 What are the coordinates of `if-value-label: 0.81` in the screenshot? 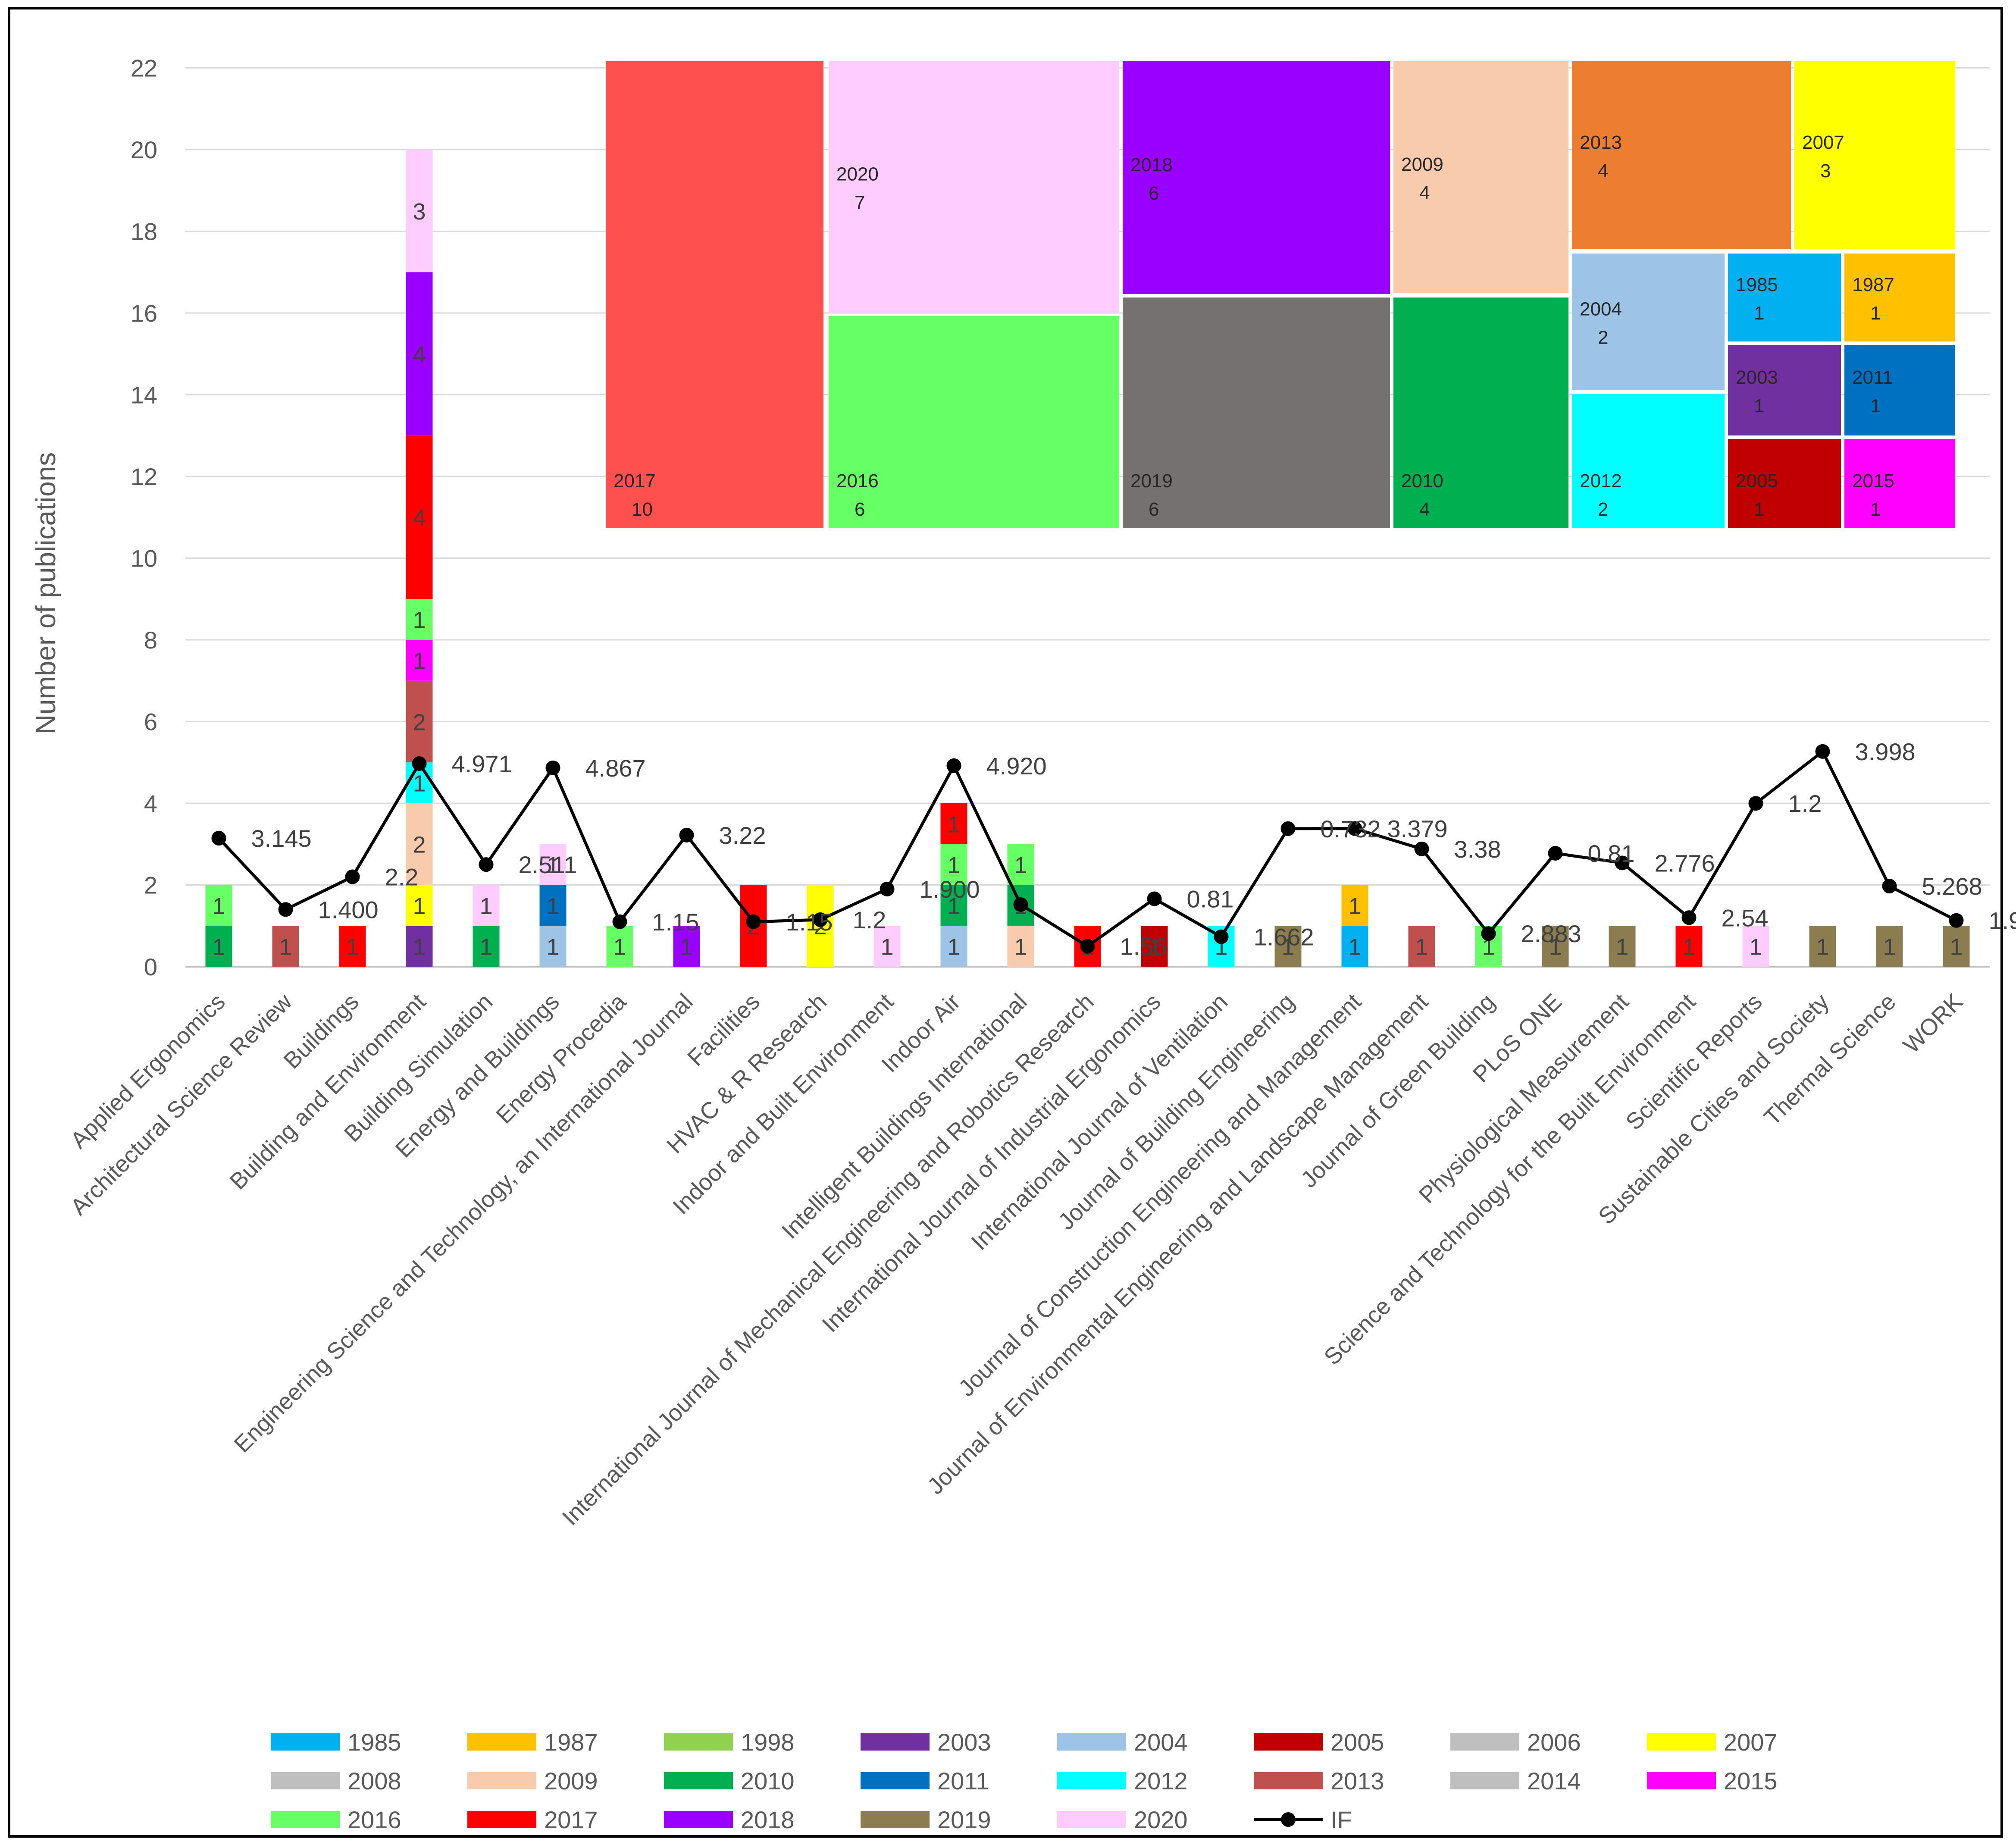 It's located at (1211, 899).